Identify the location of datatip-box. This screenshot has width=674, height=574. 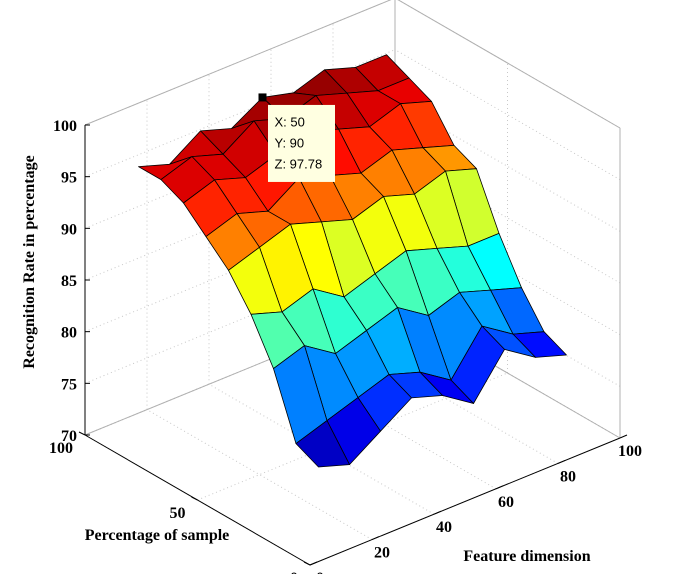
(301, 143).